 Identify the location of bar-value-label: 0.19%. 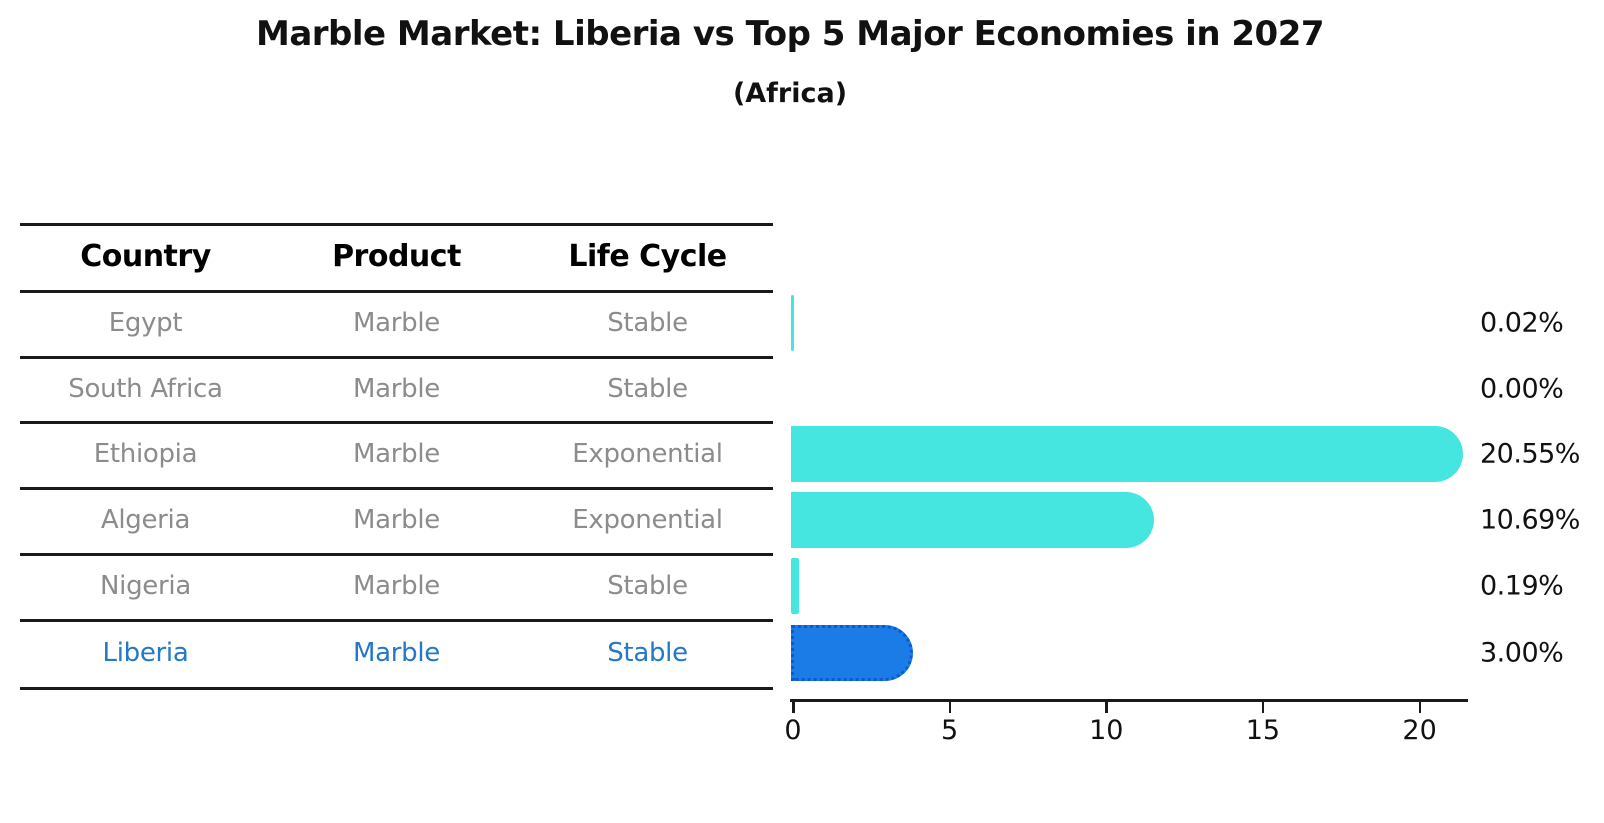
(1522, 586).